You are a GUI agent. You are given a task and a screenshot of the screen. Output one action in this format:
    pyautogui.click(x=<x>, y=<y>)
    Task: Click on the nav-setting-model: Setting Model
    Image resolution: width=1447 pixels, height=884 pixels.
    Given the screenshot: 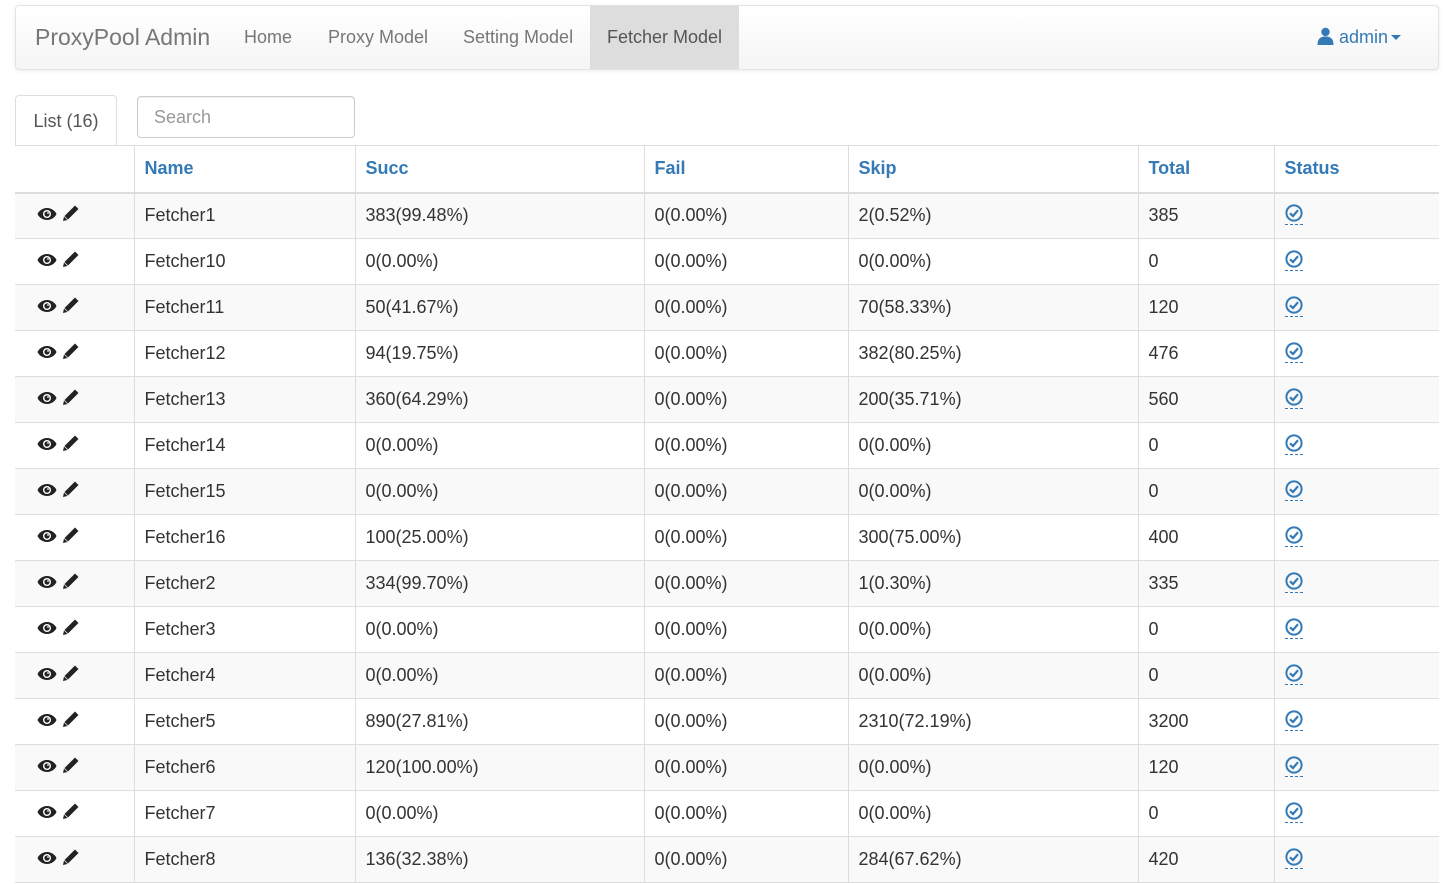 What is the action you would take?
    pyautogui.click(x=518, y=37)
    